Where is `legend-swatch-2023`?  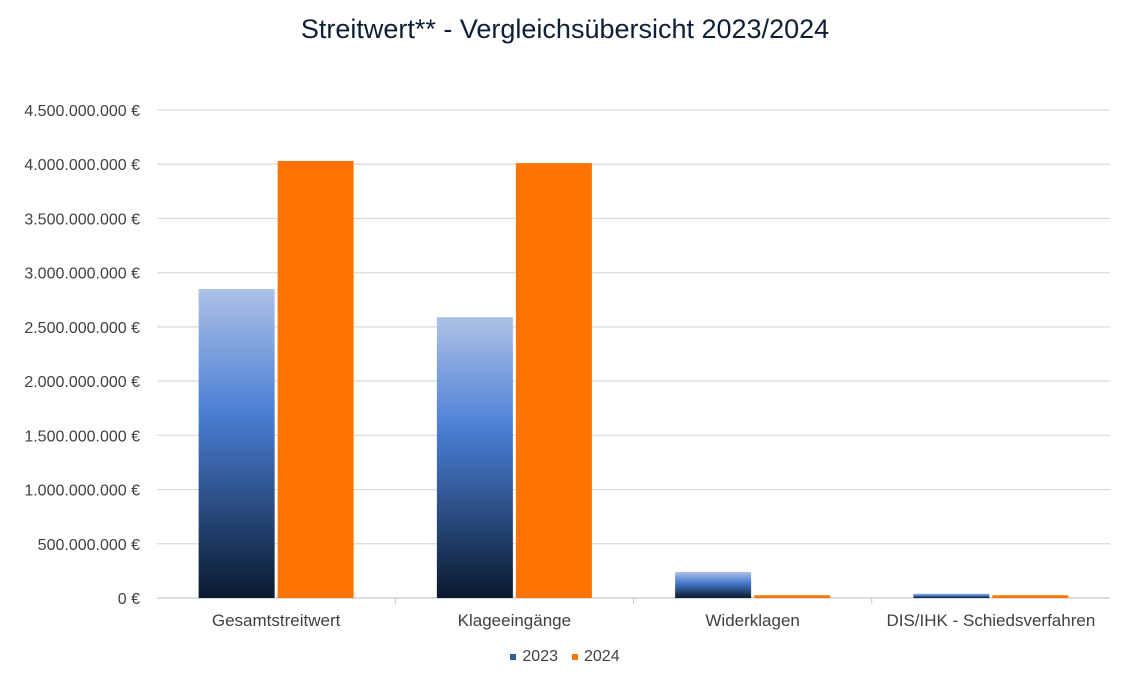
legend-swatch-2023 is located at coordinates (513, 657).